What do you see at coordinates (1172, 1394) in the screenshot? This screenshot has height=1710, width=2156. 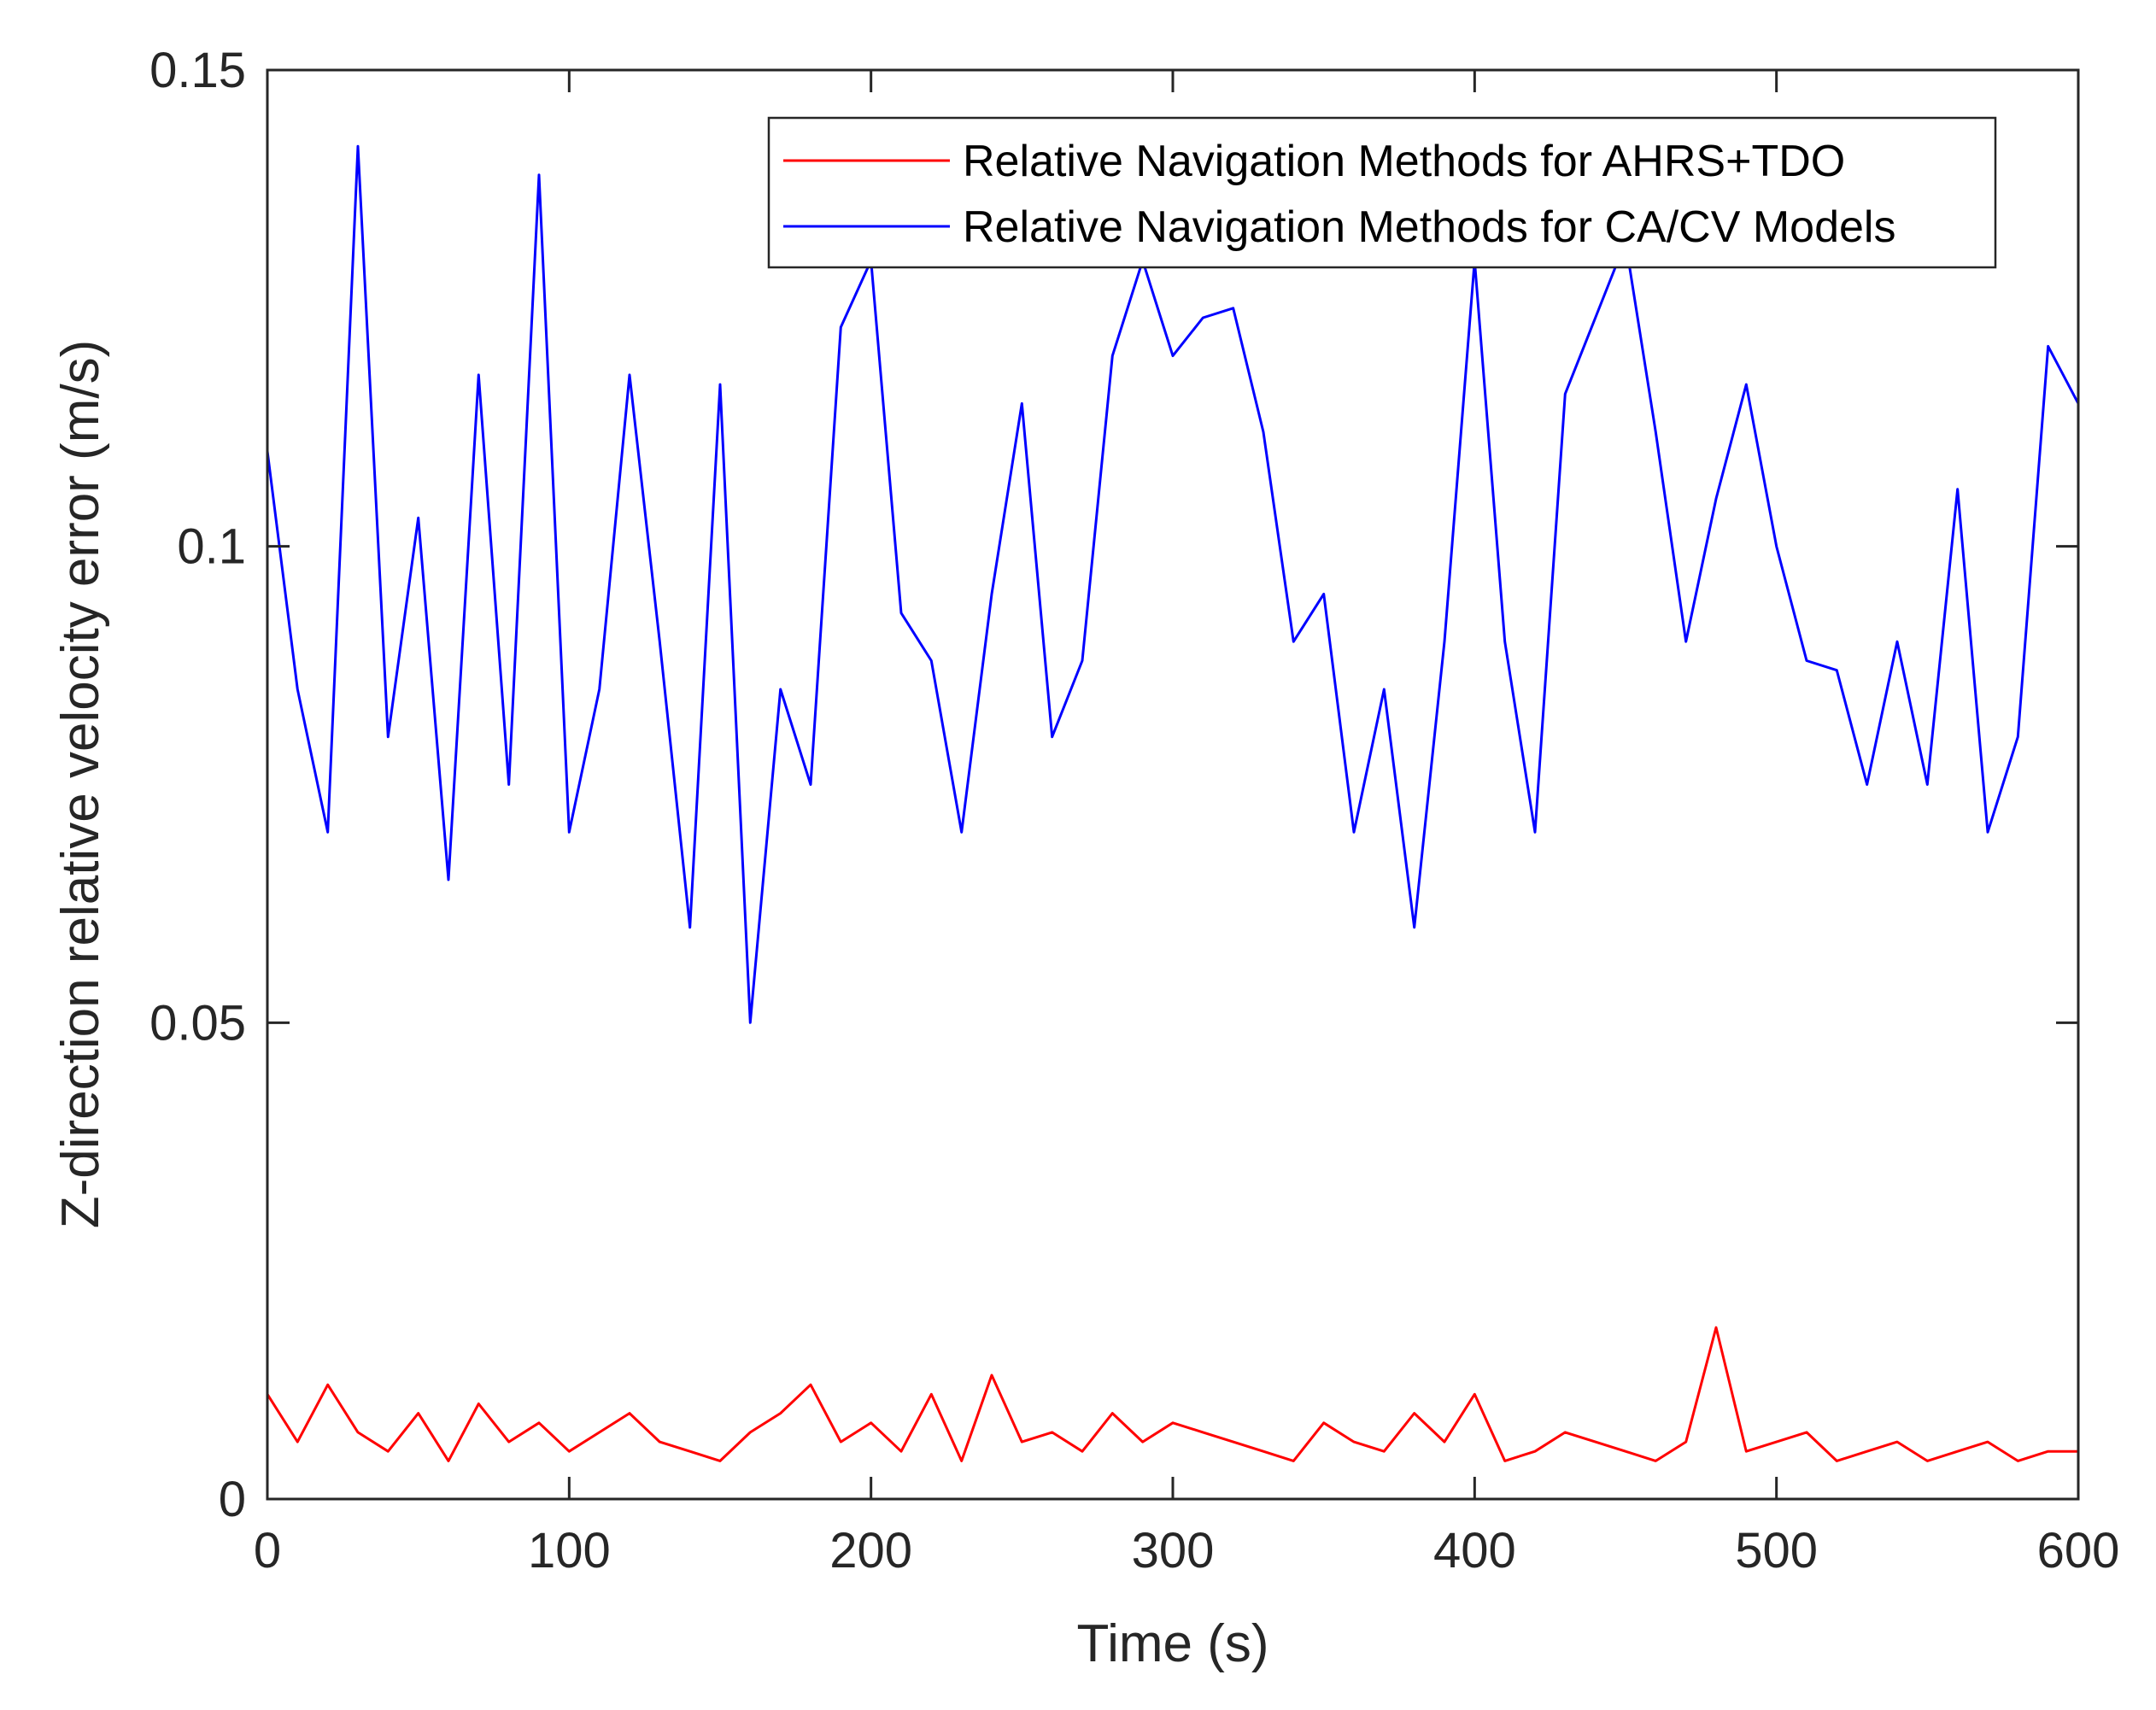 I see `series-ahrs-tdo` at bounding box center [1172, 1394].